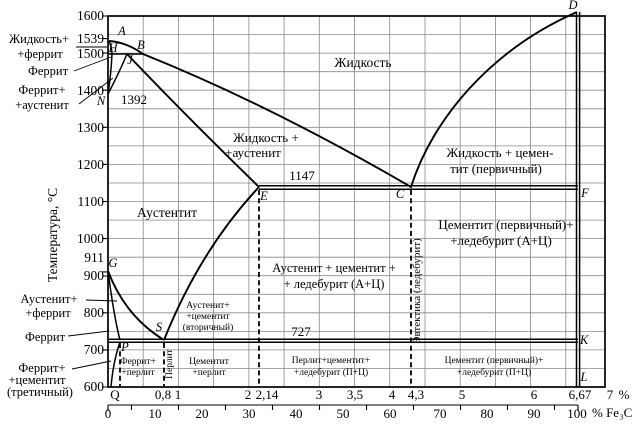 This screenshot has height=428, width=637. Describe the element at coordinates (301, 331) in the screenshot. I see `value-727: 727` at that location.